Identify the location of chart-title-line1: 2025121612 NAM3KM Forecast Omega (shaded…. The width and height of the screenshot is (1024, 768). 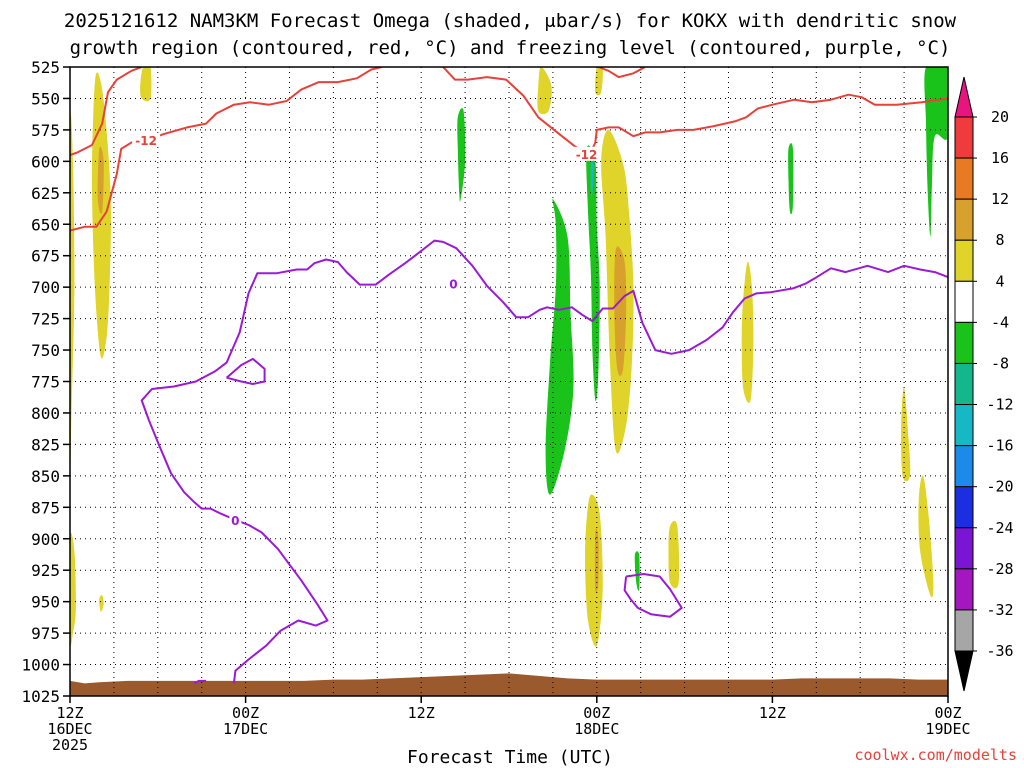
(510, 21).